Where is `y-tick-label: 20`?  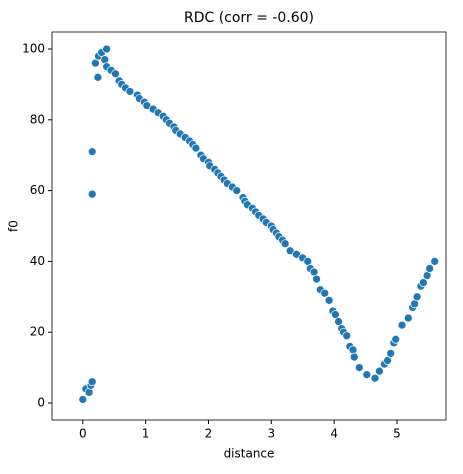
y-tick-label: 20 is located at coordinates (37, 332).